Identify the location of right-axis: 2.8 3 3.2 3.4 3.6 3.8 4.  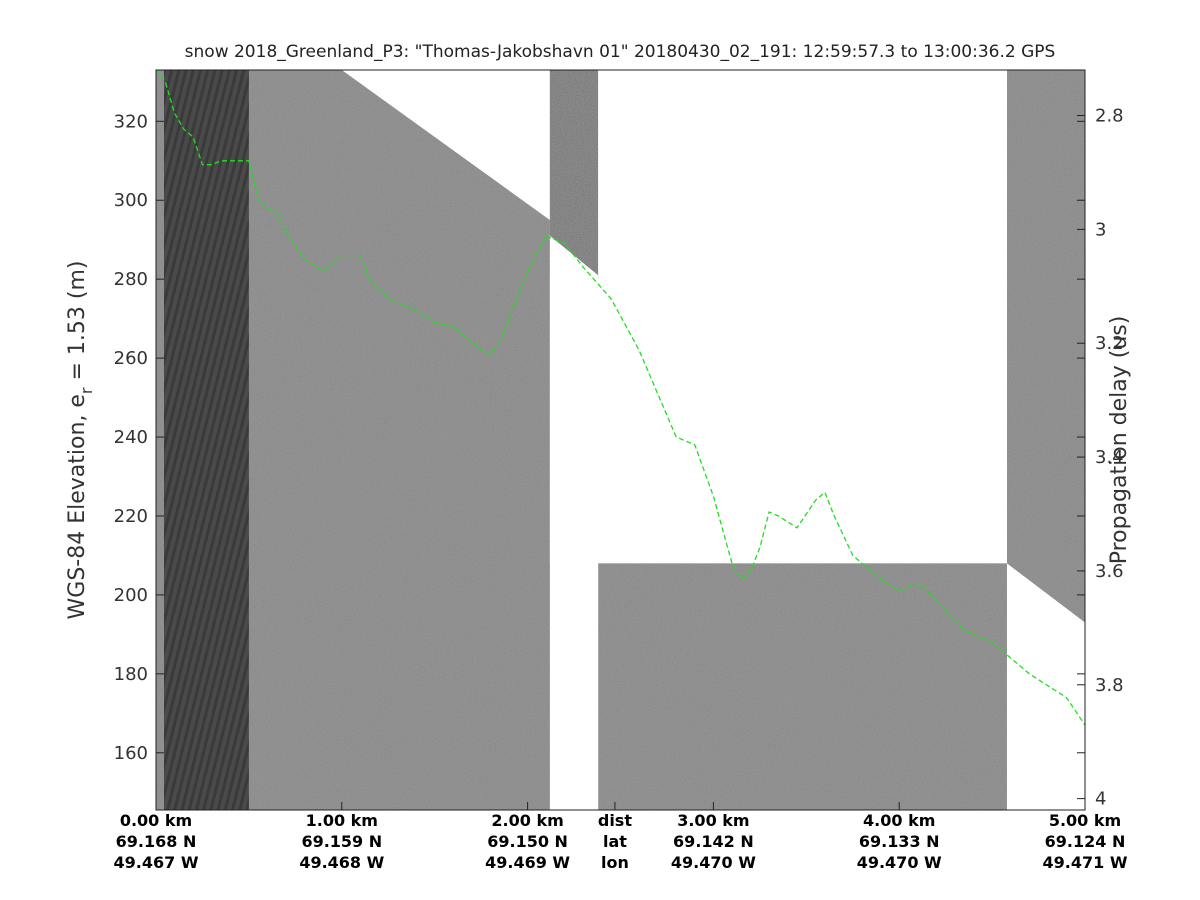
(1100, 458).